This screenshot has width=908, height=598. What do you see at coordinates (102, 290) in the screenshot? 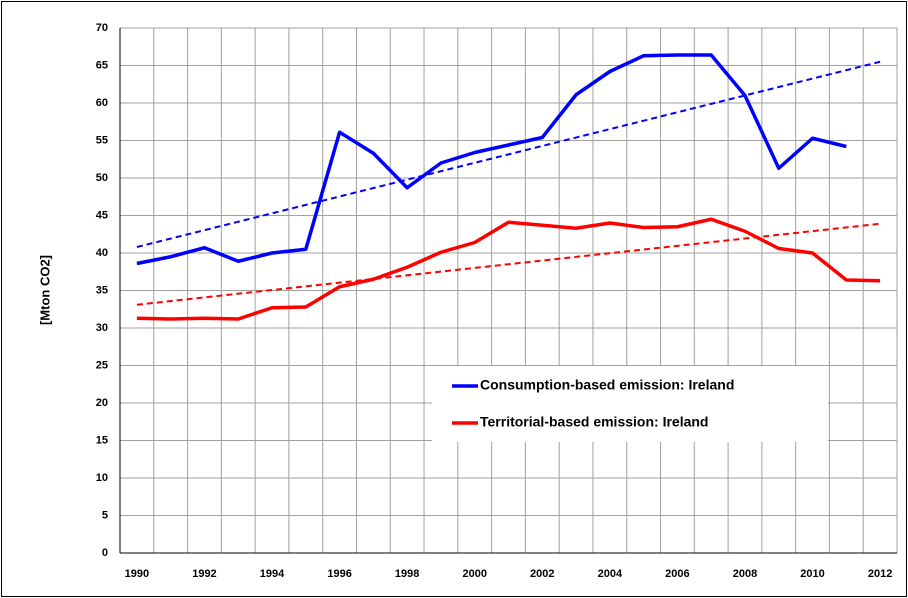
I see `y-tick-label: 35` at bounding box center [102, 290].